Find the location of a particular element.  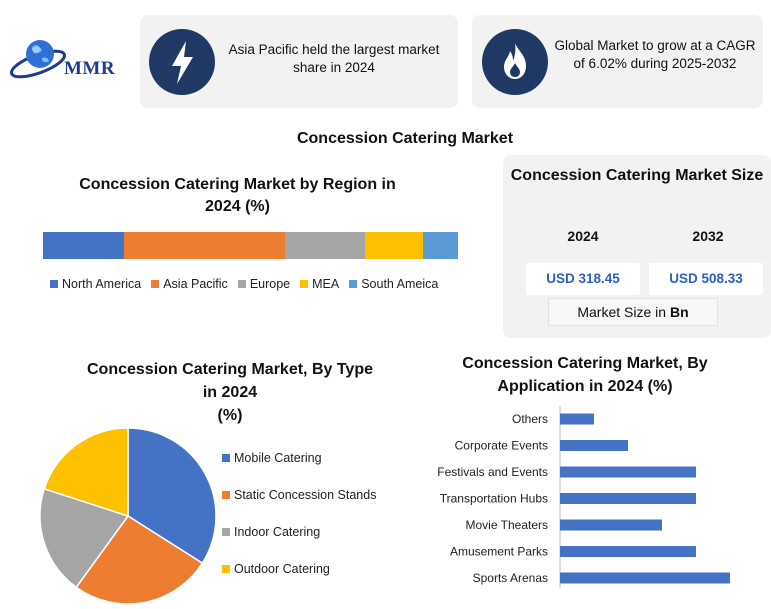

legend-item-south-ameica: South Ameica is located at coordinates (393, 284).